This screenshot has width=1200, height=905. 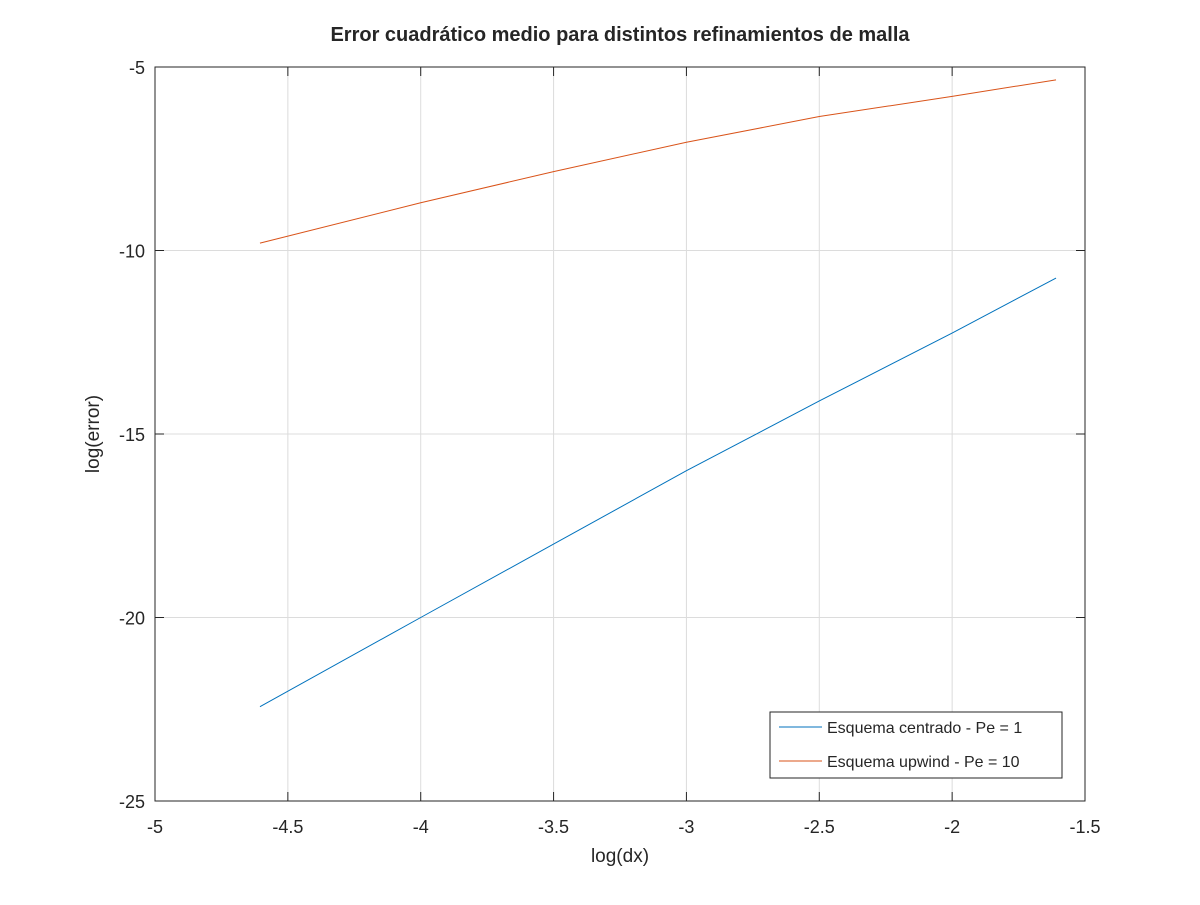 I want to click on y-tick-label: -5, so click(x=137, y=68).